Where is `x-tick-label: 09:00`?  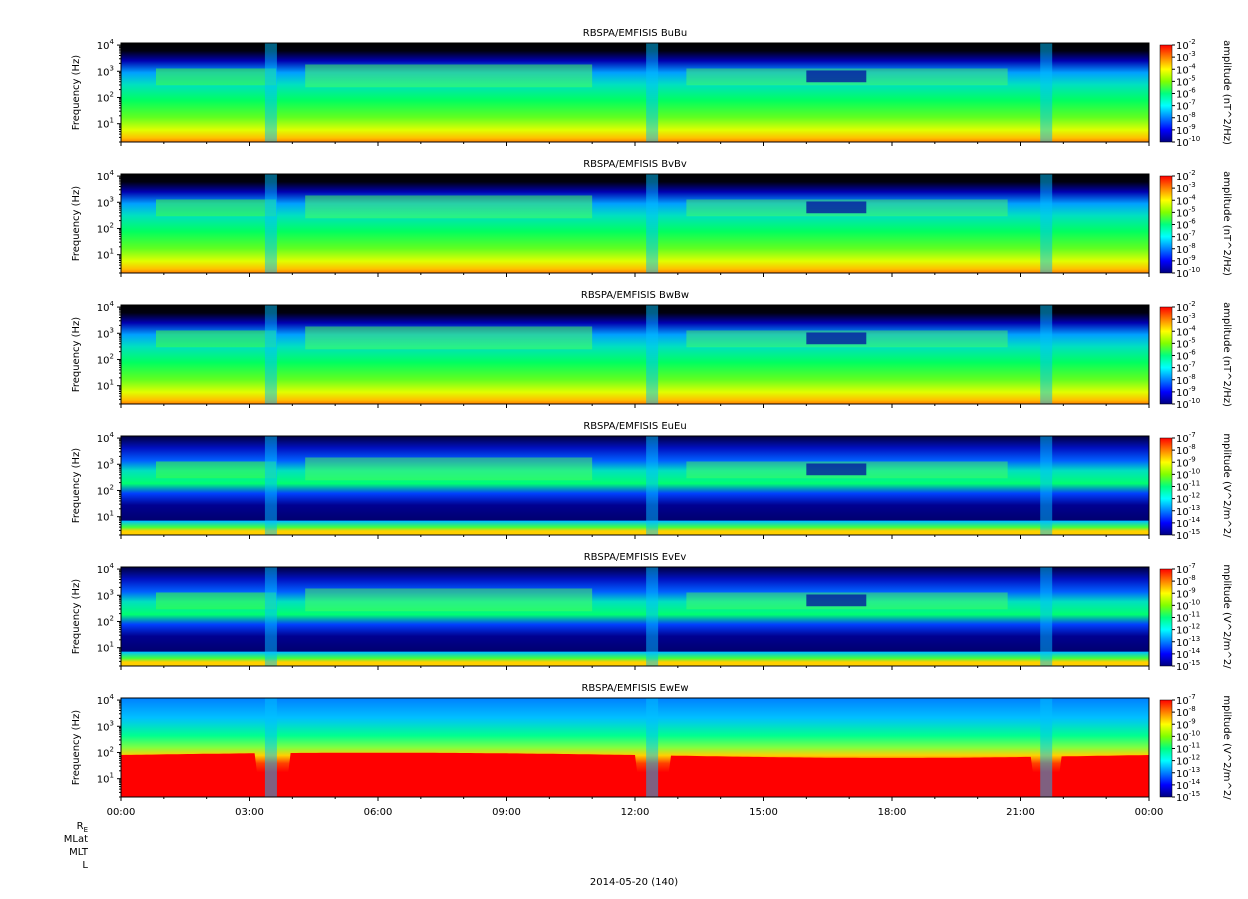 x-tick-label: 09:00 is located at coordinates (506, 812).